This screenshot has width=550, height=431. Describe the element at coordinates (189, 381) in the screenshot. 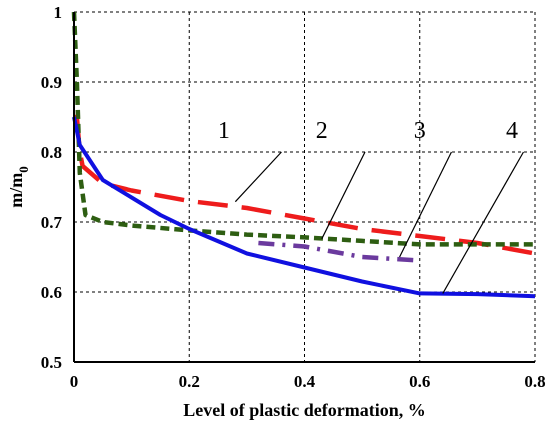

I see `x-tick-label: 0.2` at that location.